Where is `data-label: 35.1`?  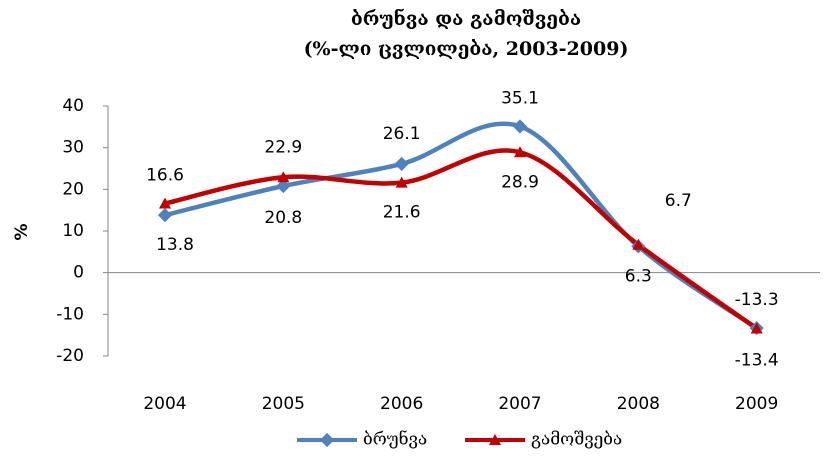 data-label: 35.1 is located at coordinates (520, 98).